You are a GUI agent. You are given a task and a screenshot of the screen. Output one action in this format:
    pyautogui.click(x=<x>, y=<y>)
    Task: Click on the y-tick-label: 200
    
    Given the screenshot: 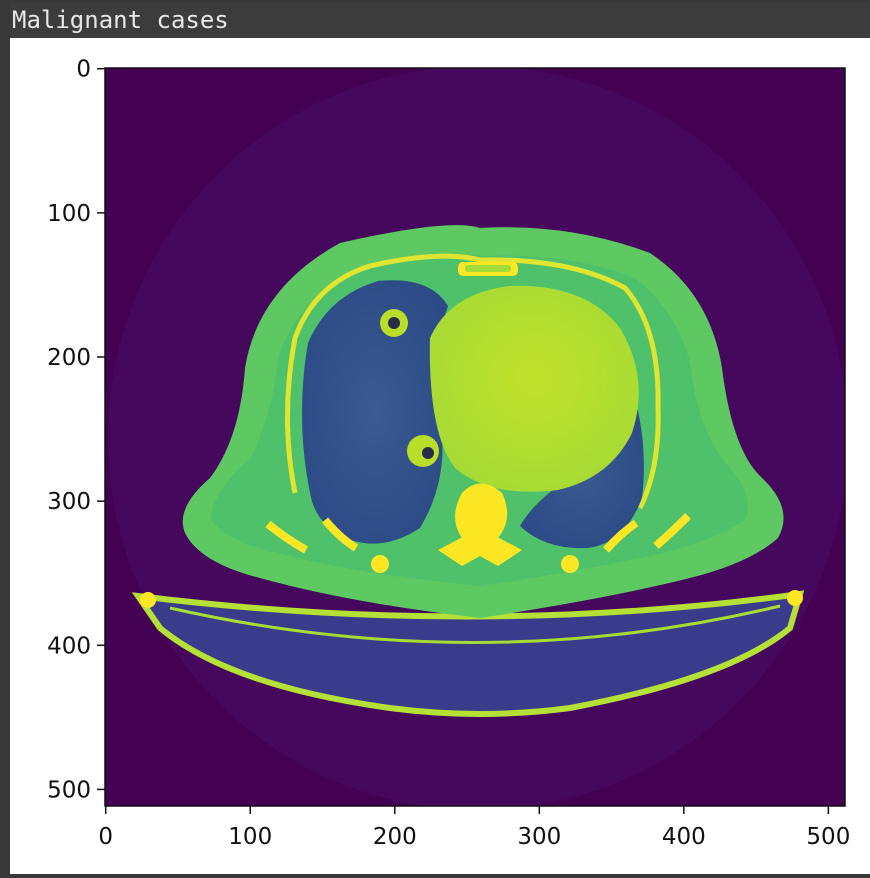 What is the action you would take?
    pyautogui.click(x=69, y=358)
    